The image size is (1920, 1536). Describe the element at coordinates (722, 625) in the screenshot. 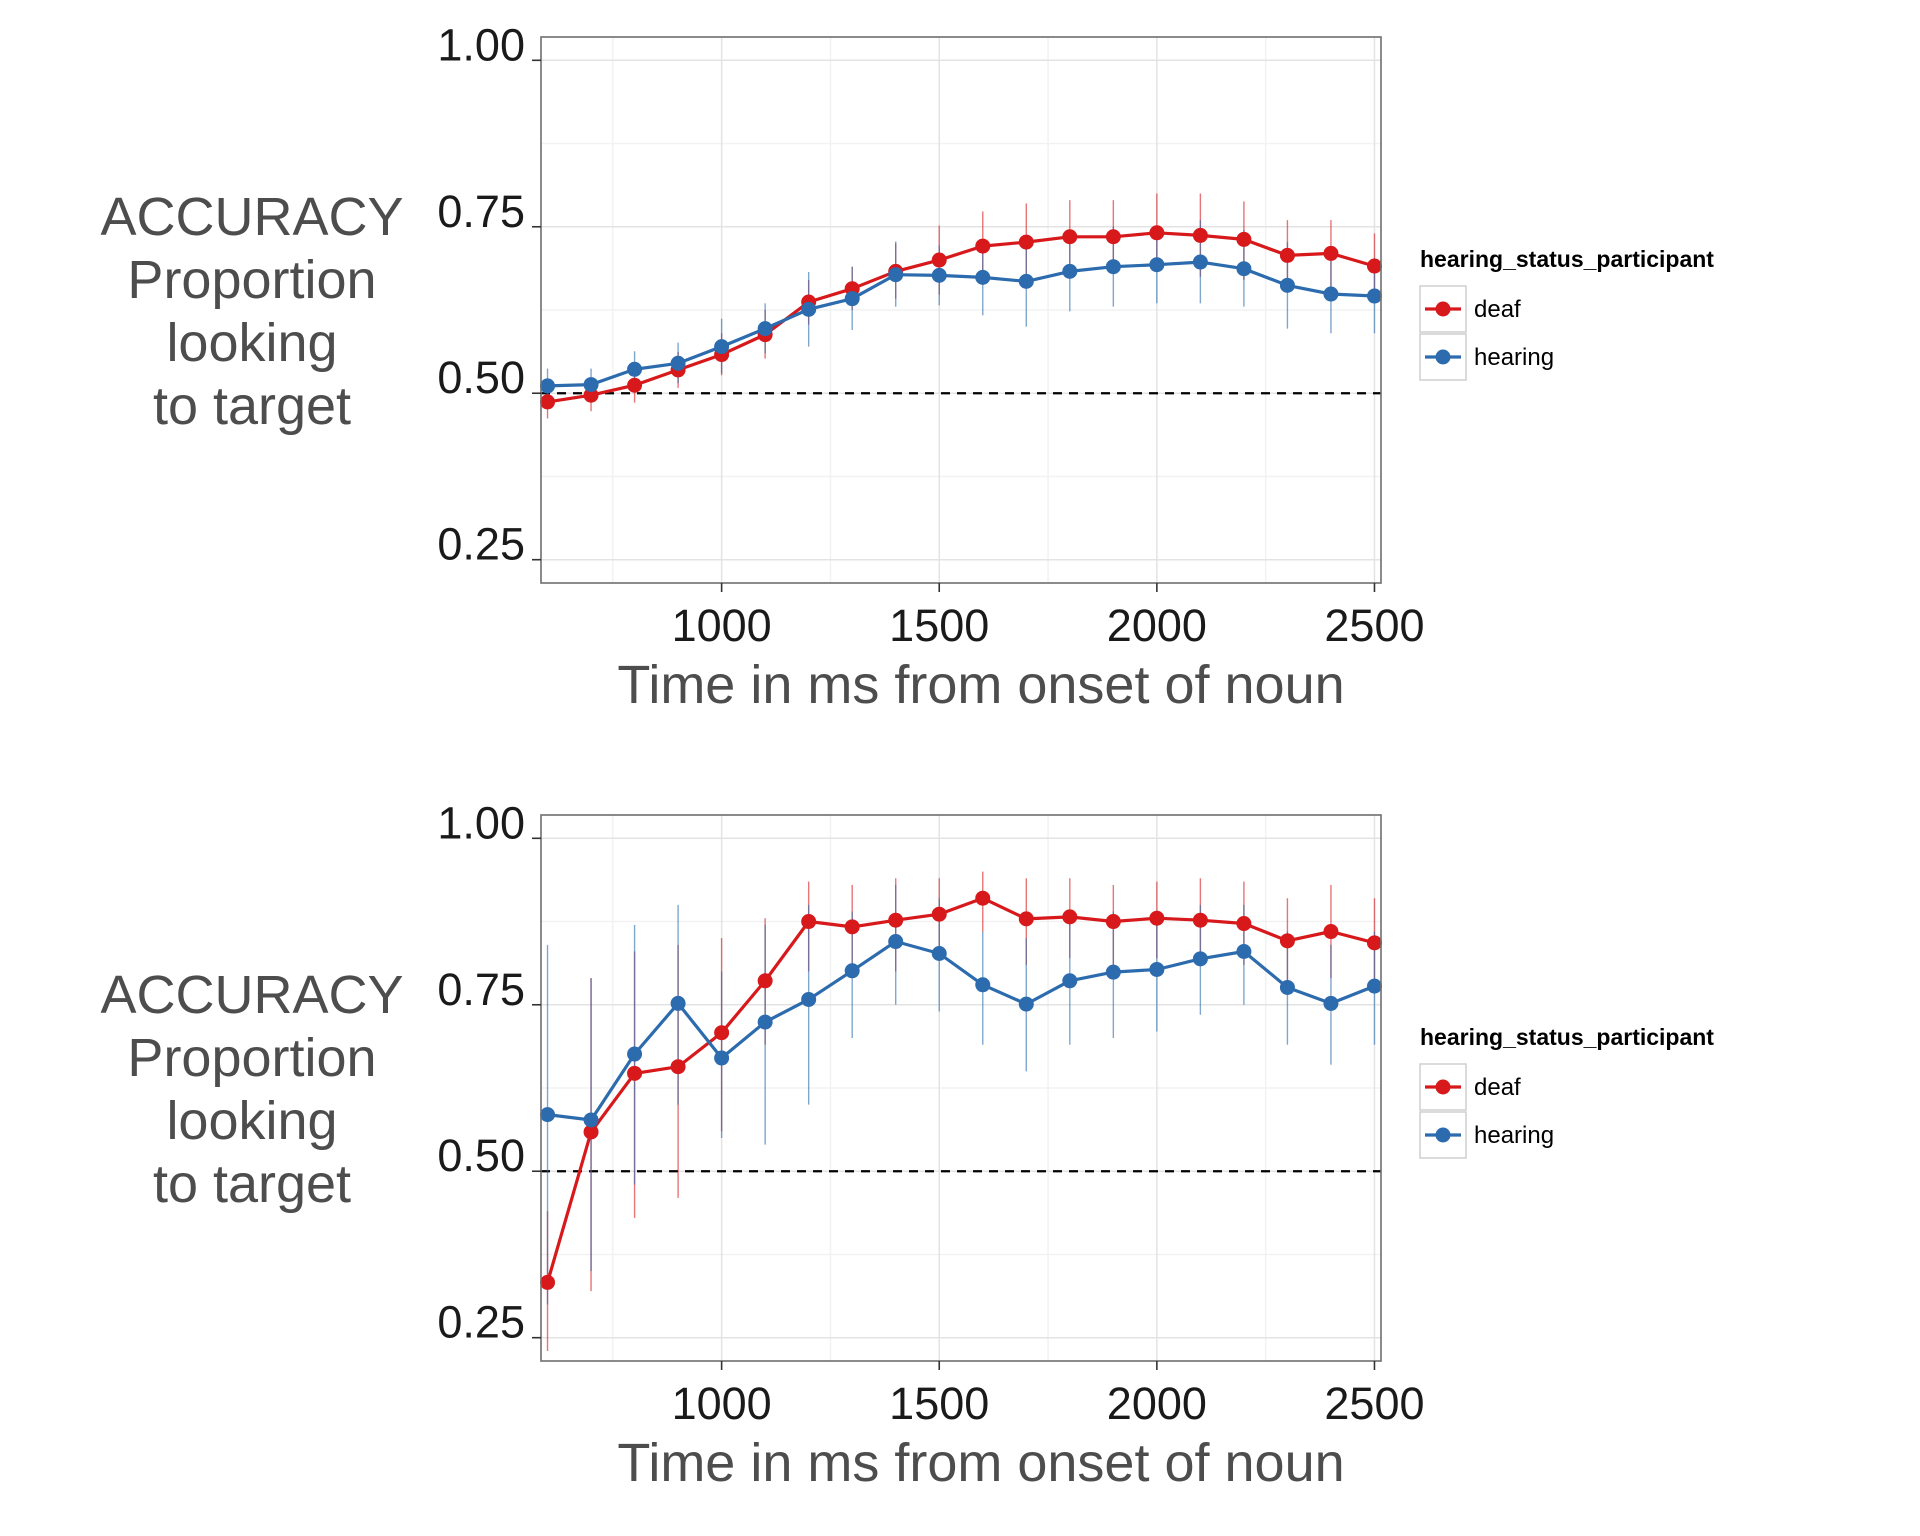

I see `x-tick-label: 1000` at that location.